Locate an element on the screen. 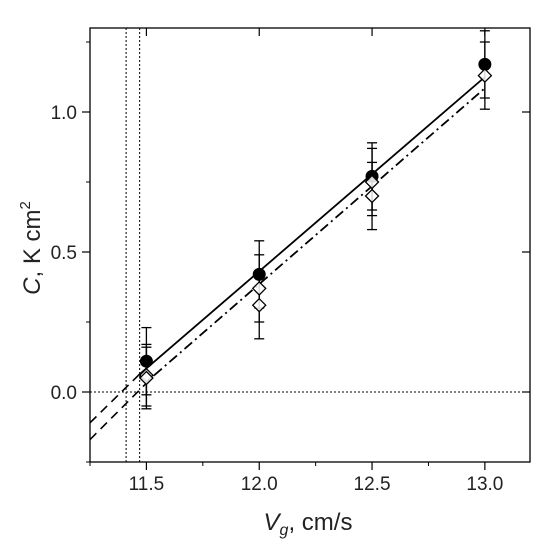 Image resolution: width=550 pixels, height=546 pixels. x-axis-label-sub: g is located at coordinates (284, 530).